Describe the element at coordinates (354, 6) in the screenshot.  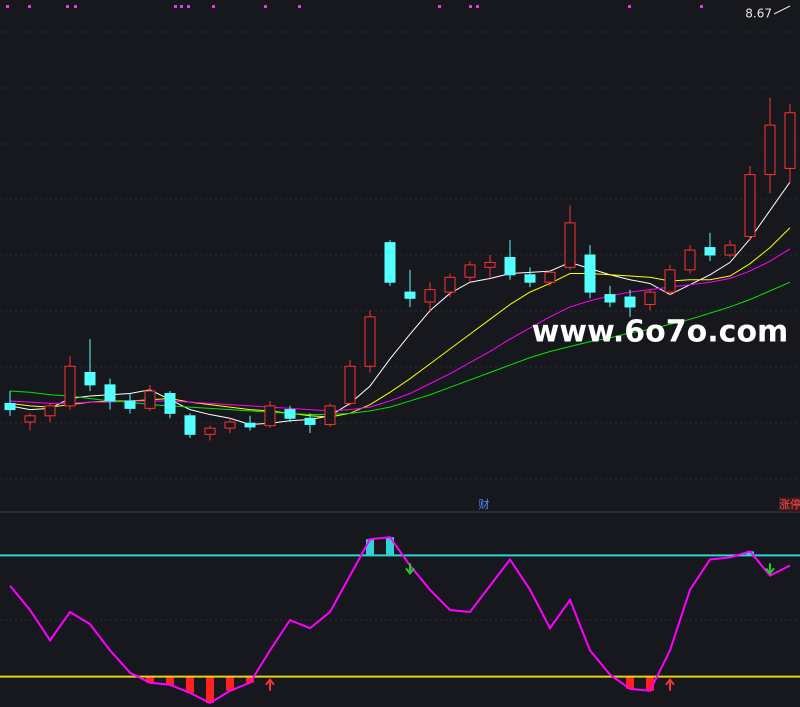
I see `top-markers` at that location.